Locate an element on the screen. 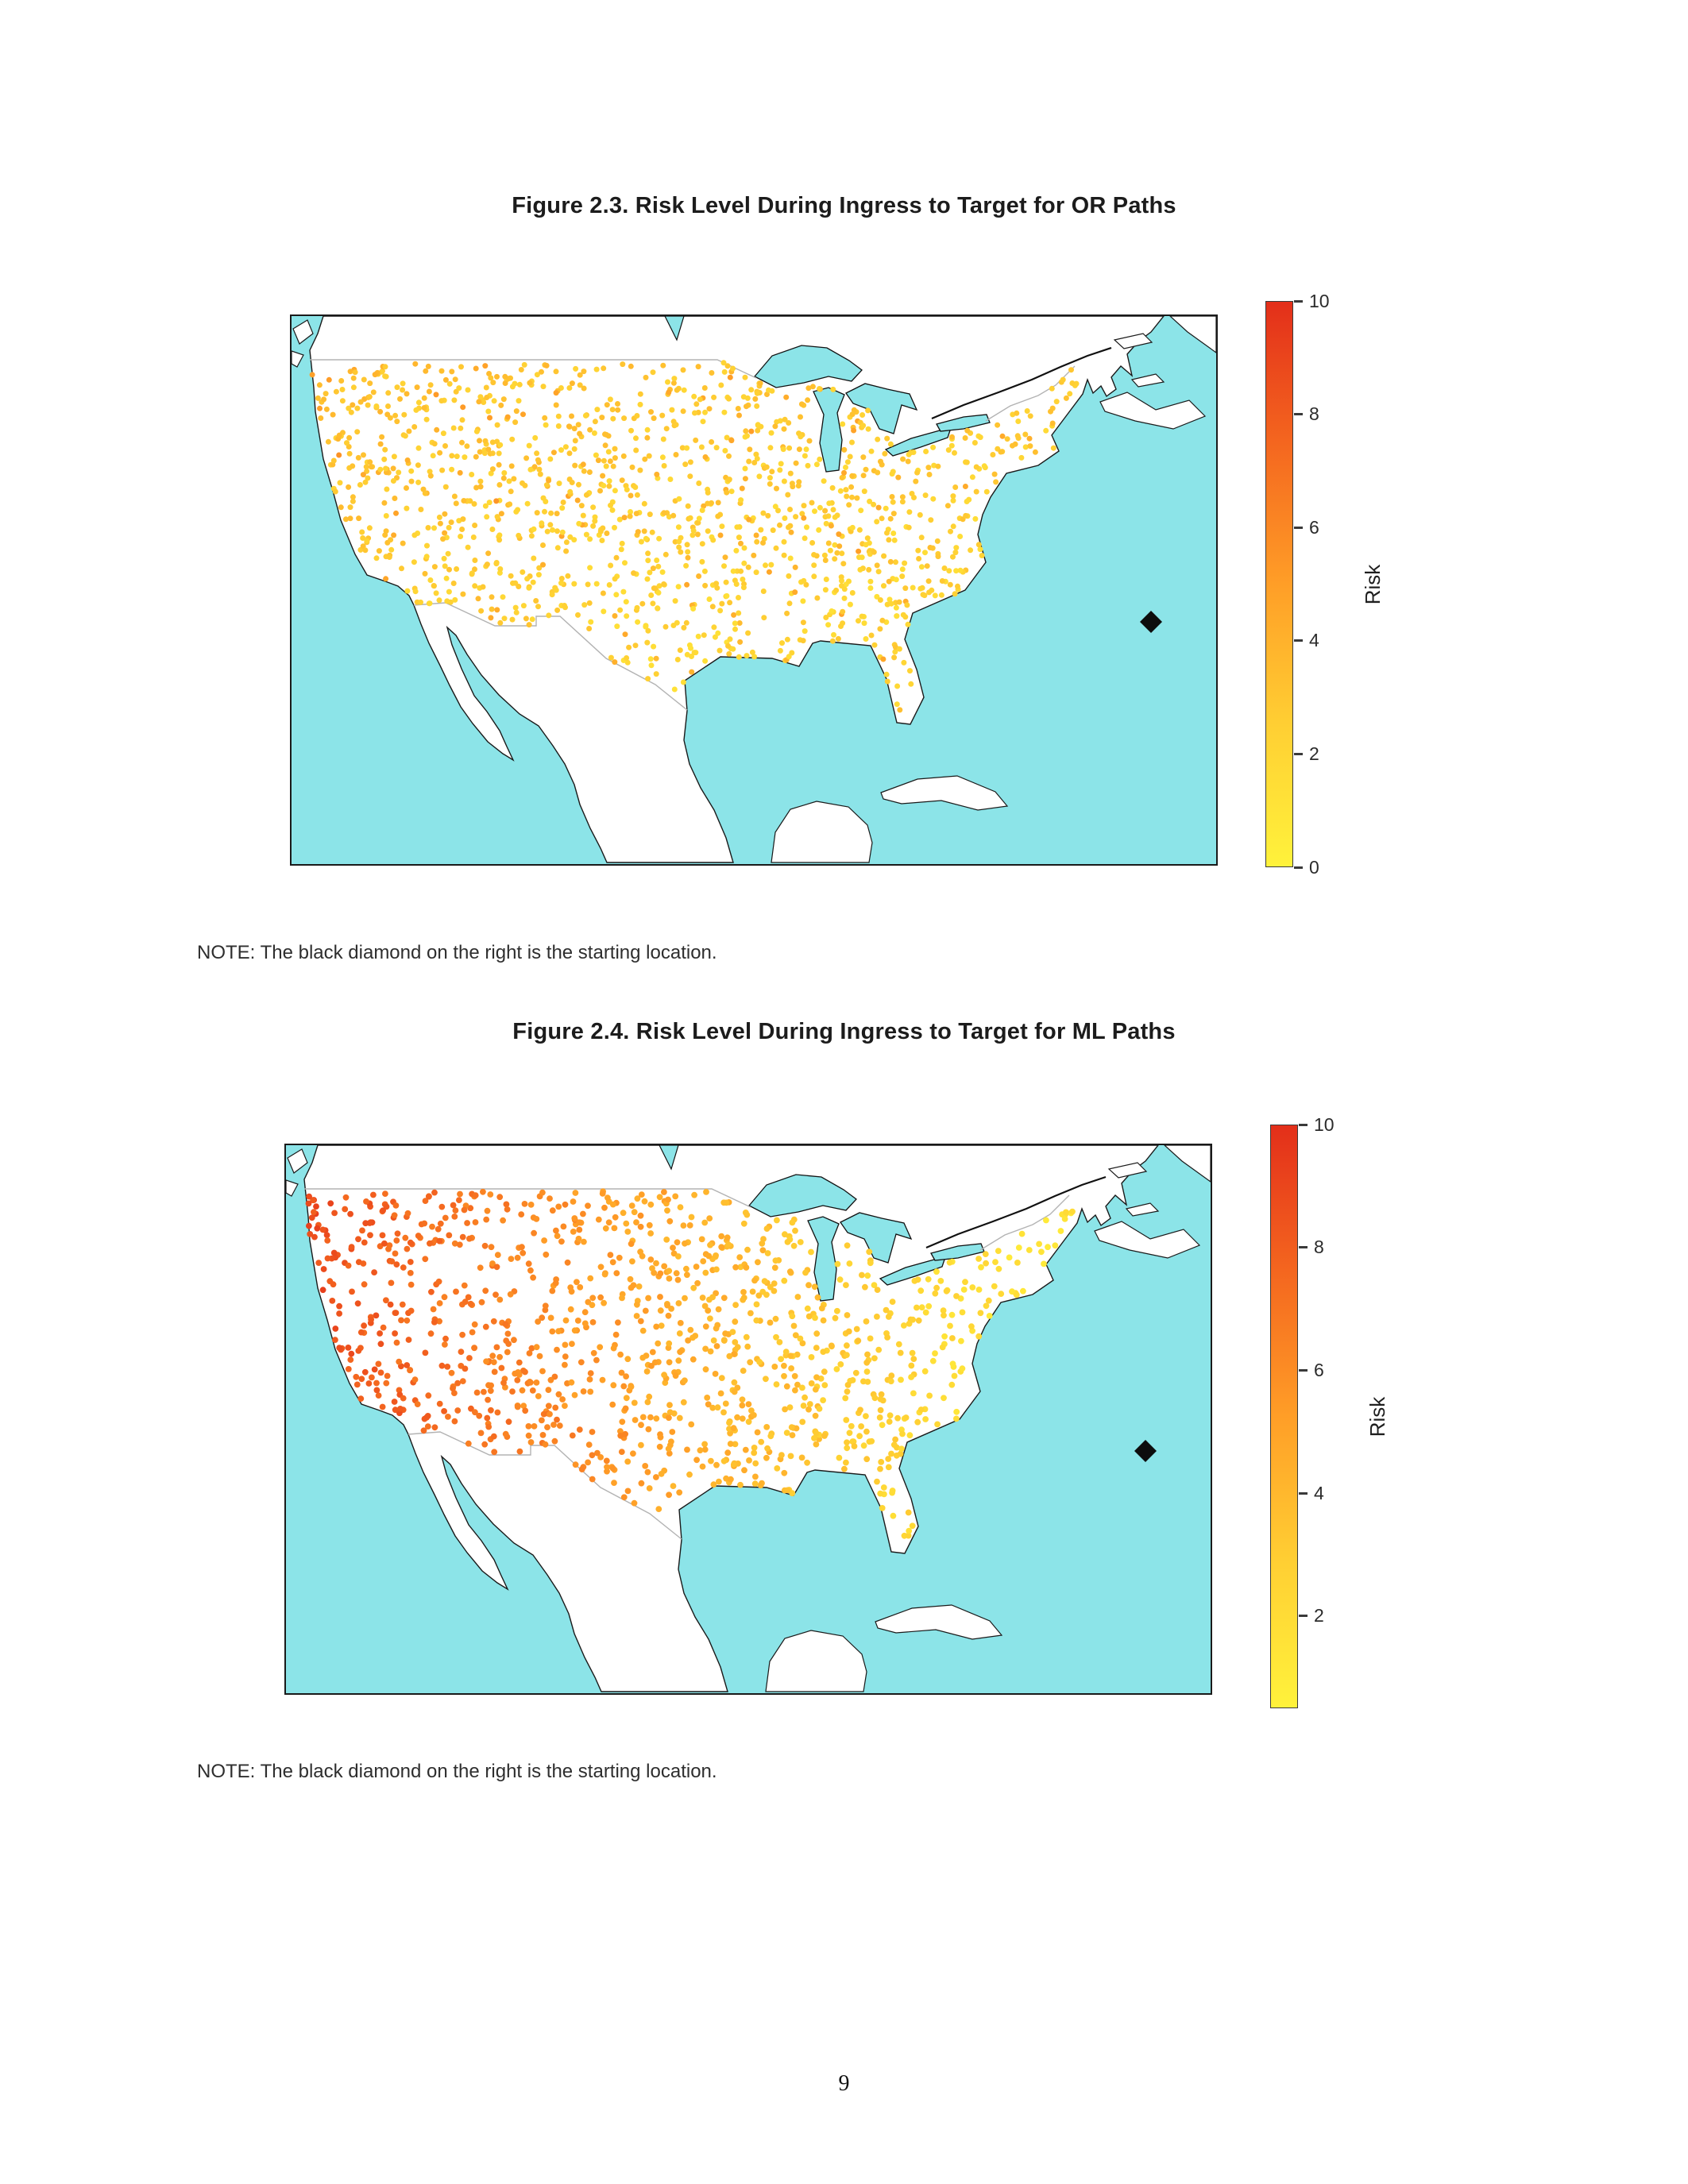 This screenshot has height=2184, width=1688. us-mexico-border is located at coordinates (550, 656).